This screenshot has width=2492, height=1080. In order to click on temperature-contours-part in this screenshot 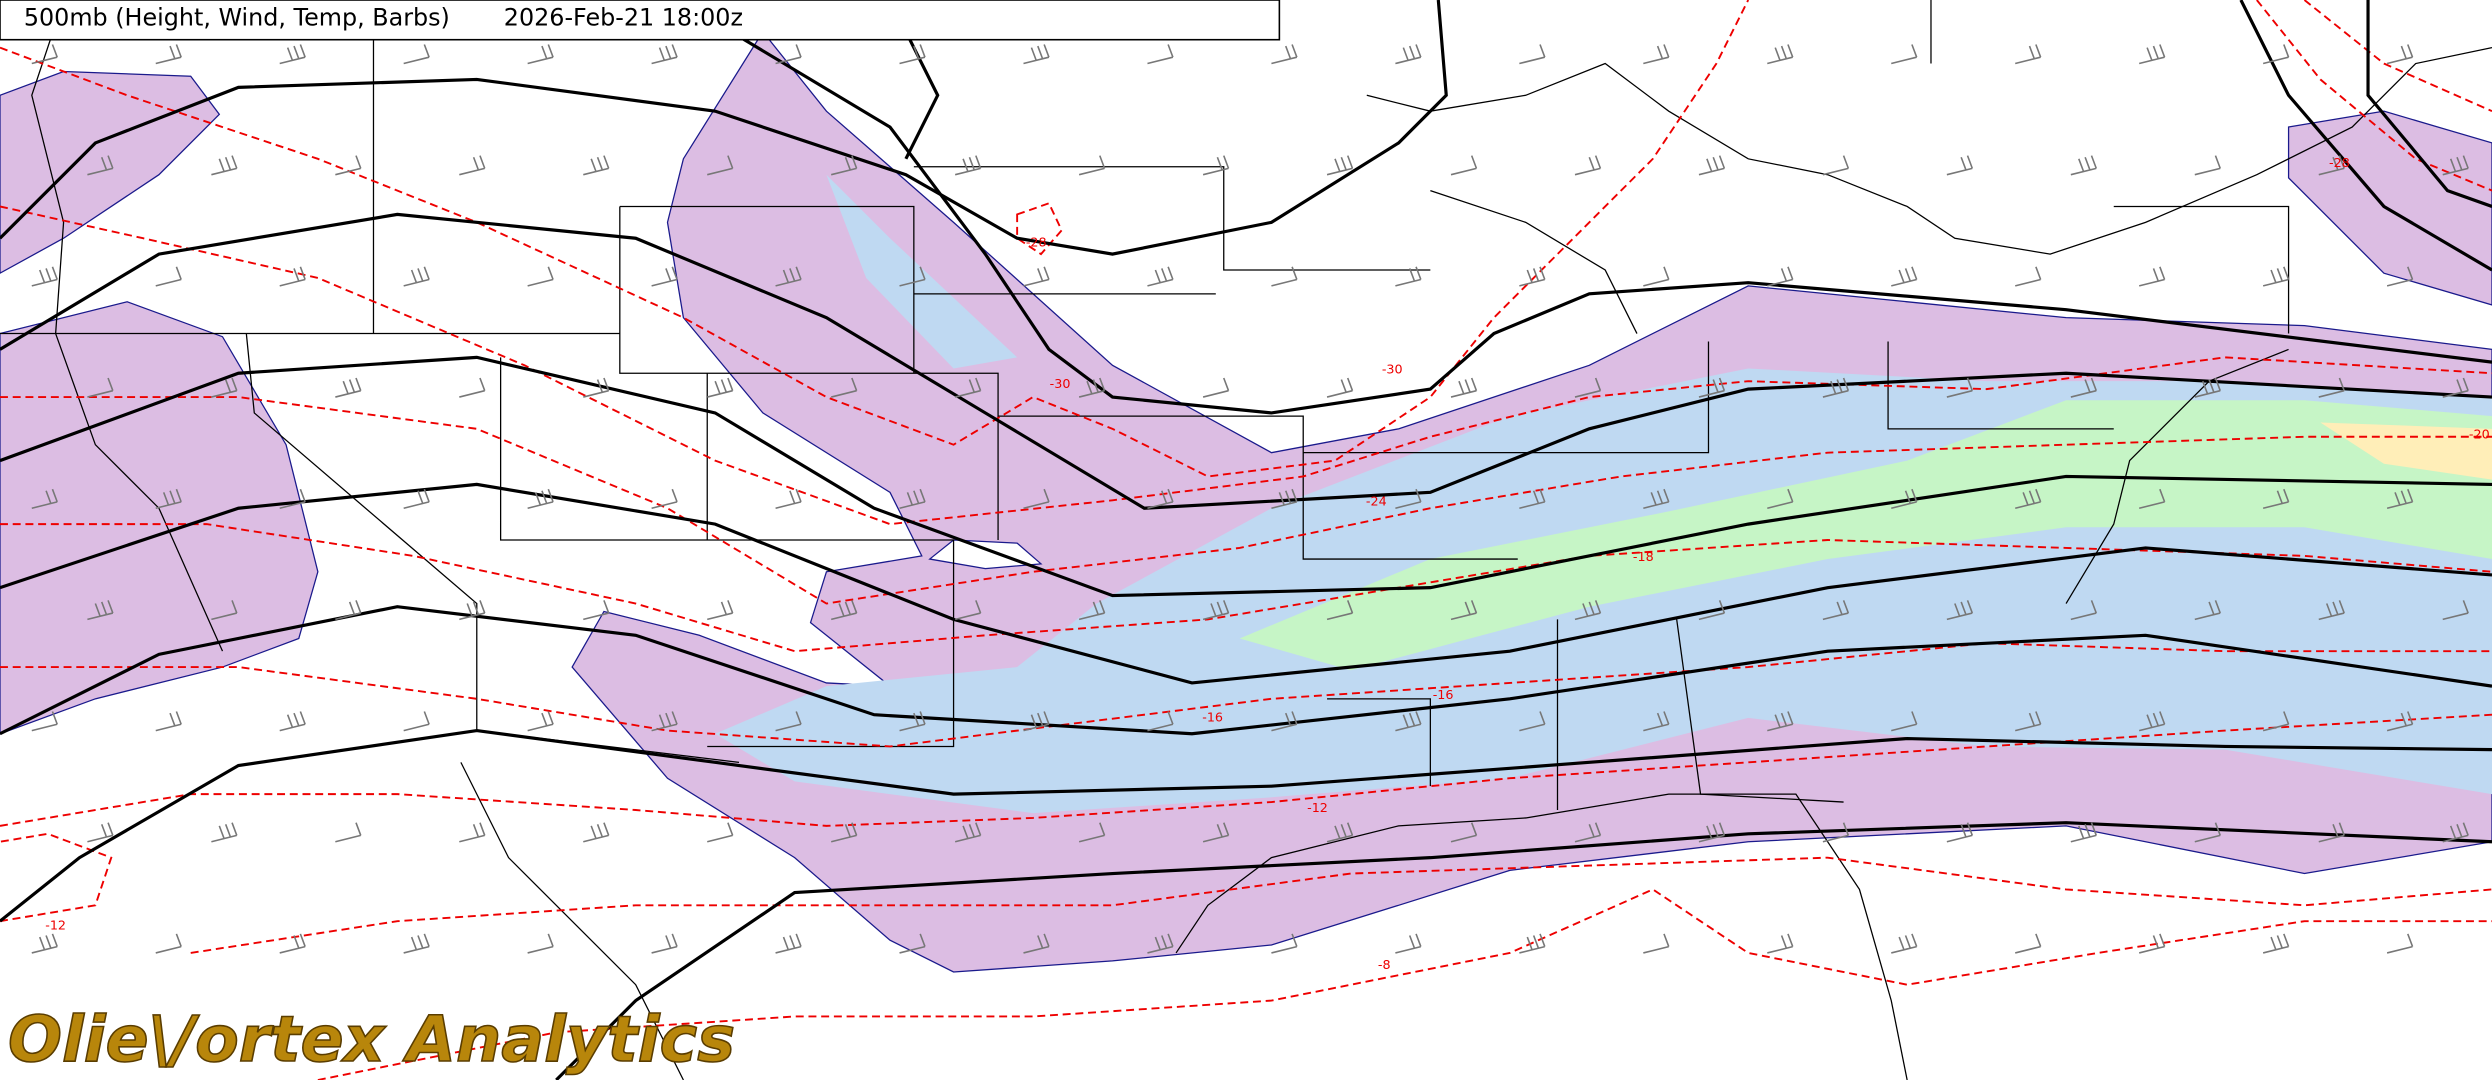, I will do `click(1246, 588)`.